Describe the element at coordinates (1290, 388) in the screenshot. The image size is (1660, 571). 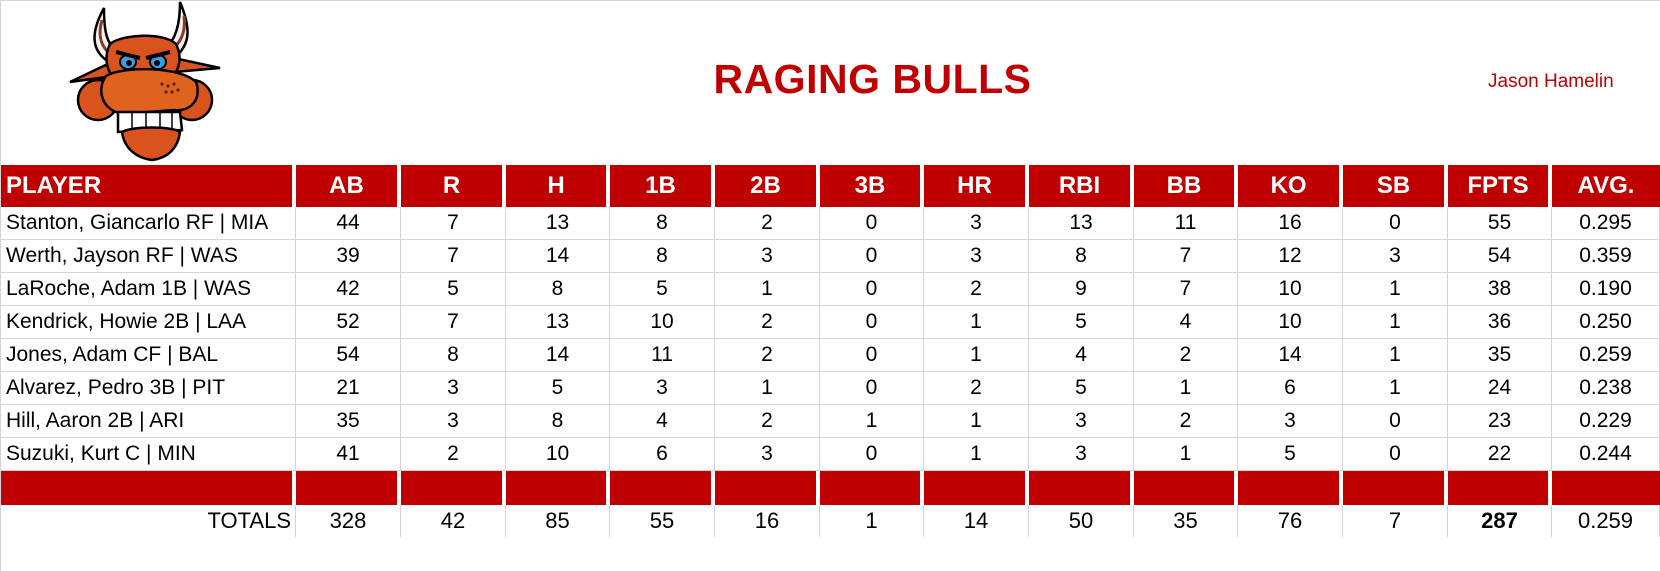
I see `cell-ko: 6` at that location.